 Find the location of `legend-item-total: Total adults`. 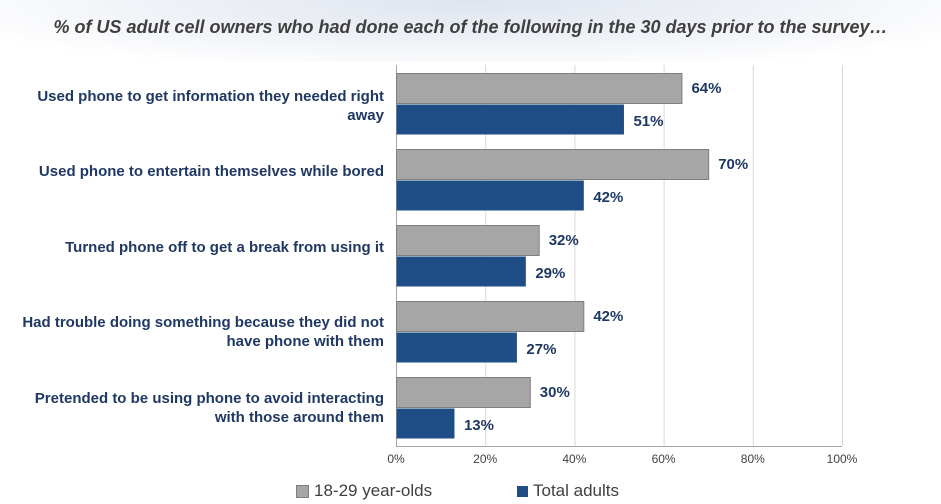

legend-item-total: Total adults is located at coordinates (568, 491).